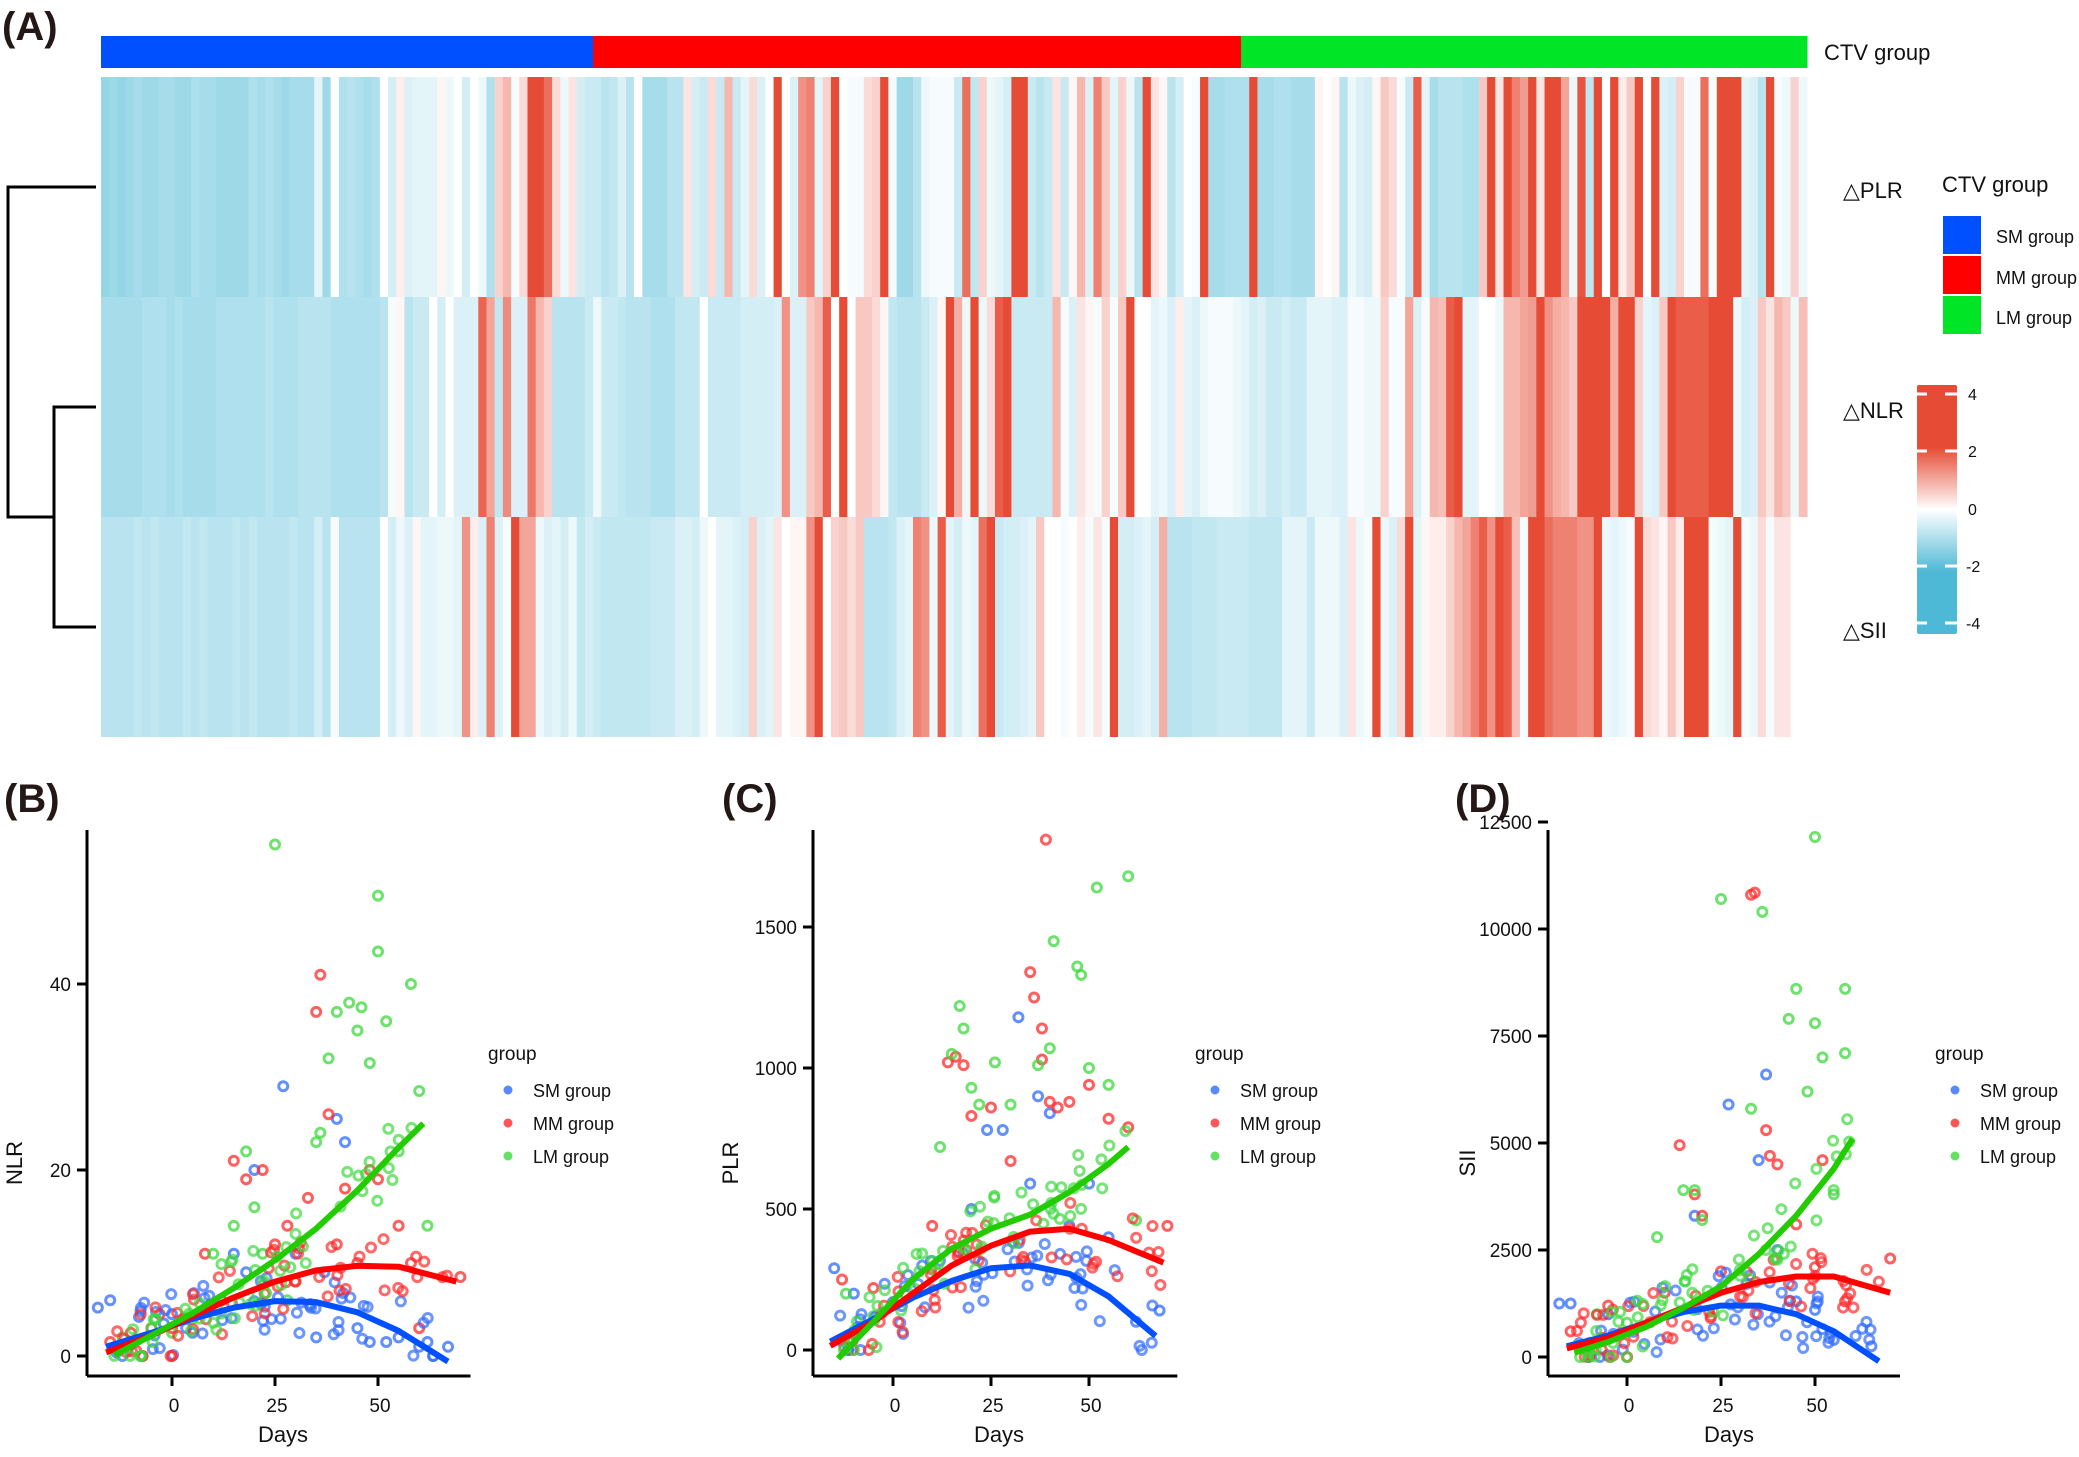 This screenshot has height=1457, width=2079. I want to click on legend-swatch-mm, so click(1962, 275).